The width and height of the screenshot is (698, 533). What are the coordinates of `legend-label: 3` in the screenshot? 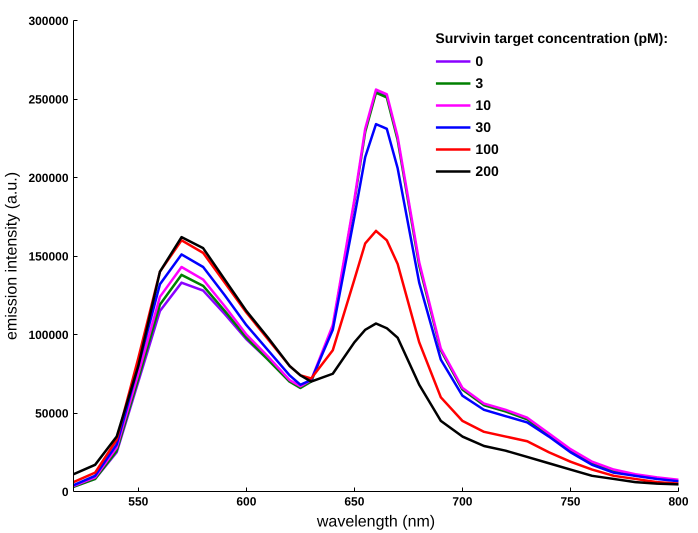 It's located at (479, 83).